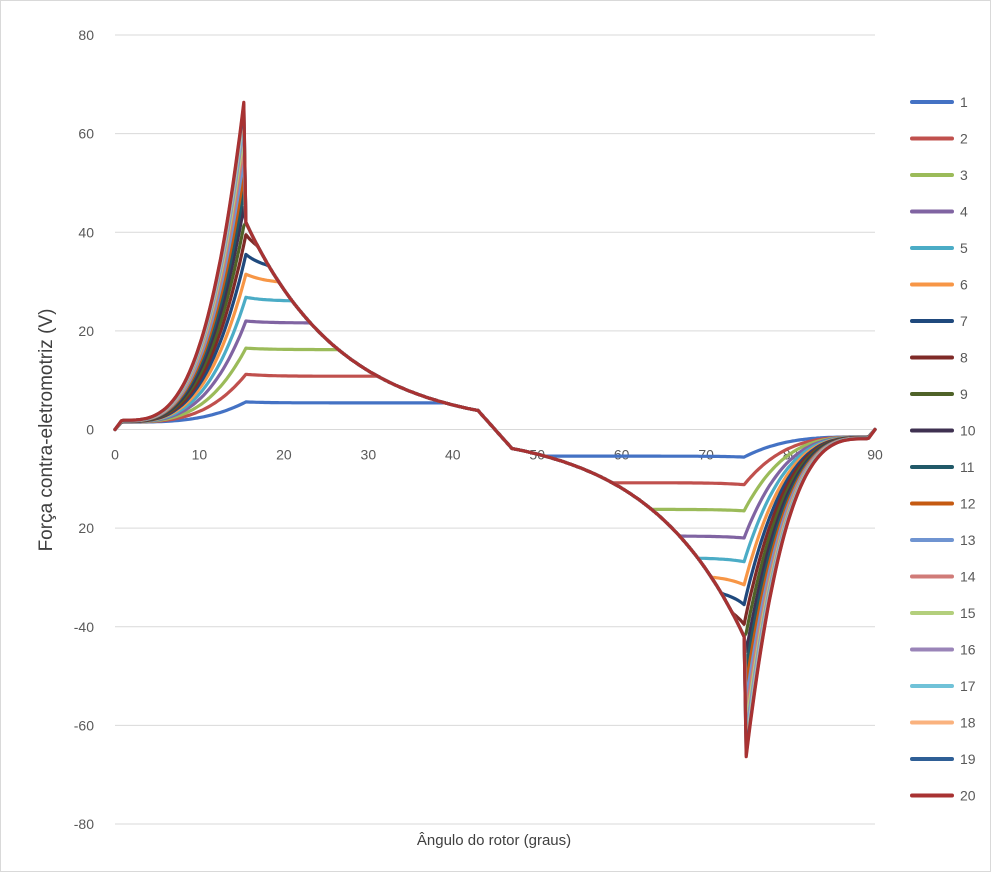  What do you see at coordinates (964, 248) in the screenshot?
I see `legend-label: 5` at bounding box center [964, 248].